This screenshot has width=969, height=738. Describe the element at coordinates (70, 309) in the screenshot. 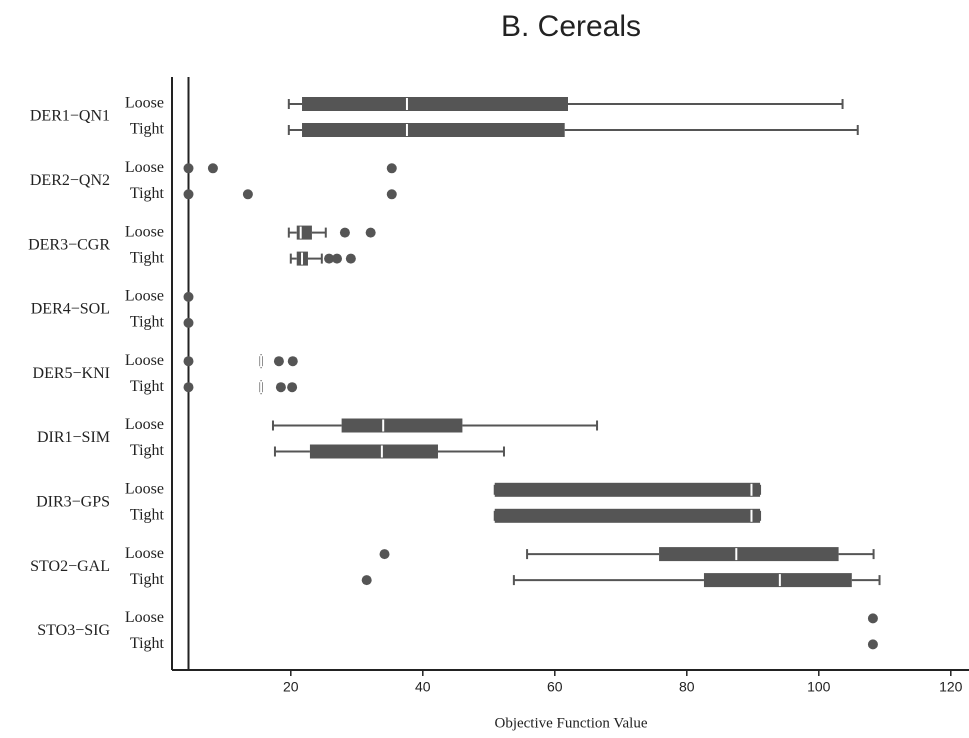

I see `group-label: DER4−SOL` at that location.